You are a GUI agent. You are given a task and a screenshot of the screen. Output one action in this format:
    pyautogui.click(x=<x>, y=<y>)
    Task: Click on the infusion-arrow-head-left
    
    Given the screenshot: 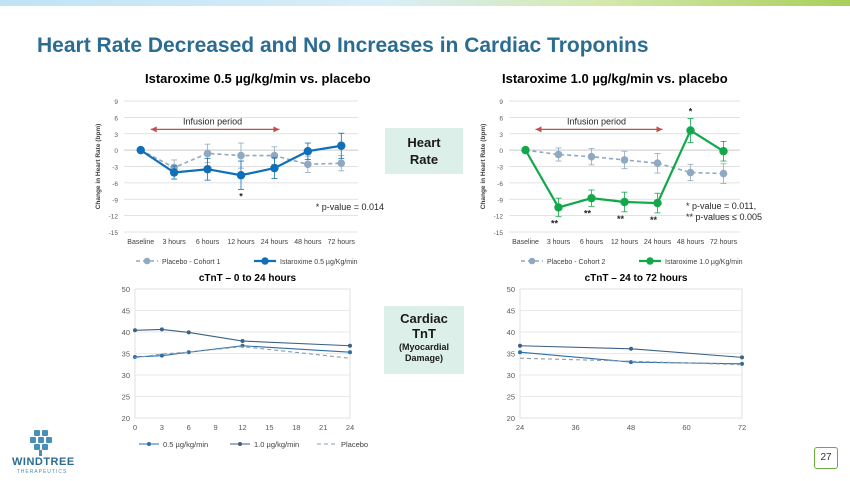 What is the action you would take?
    pyautogui.click(x=538, y=129)
    